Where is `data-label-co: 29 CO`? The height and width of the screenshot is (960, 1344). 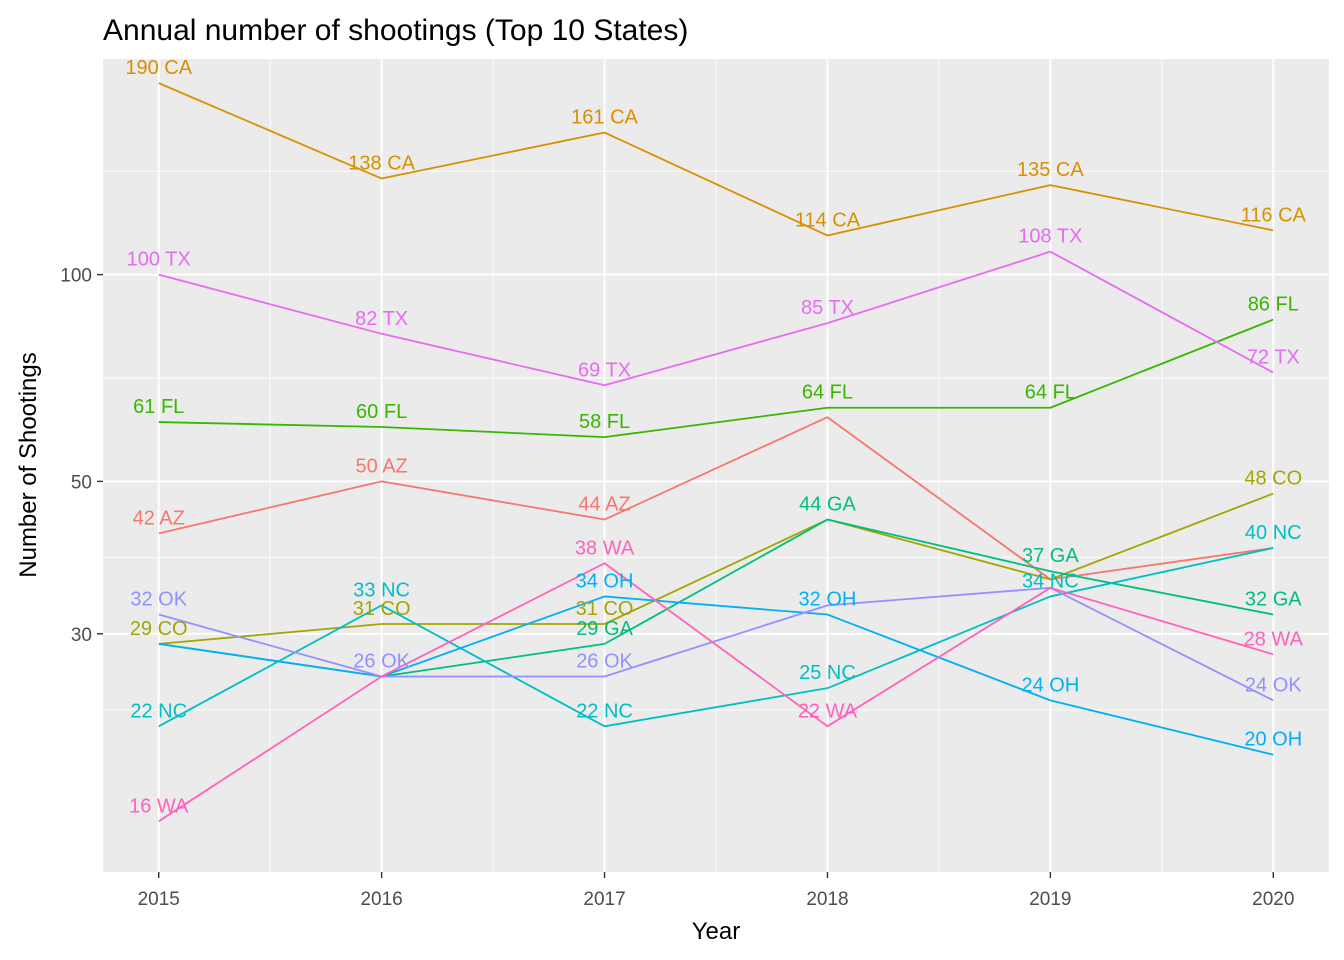 data-label-co: 29 CO is located at coordinates (159, 629).